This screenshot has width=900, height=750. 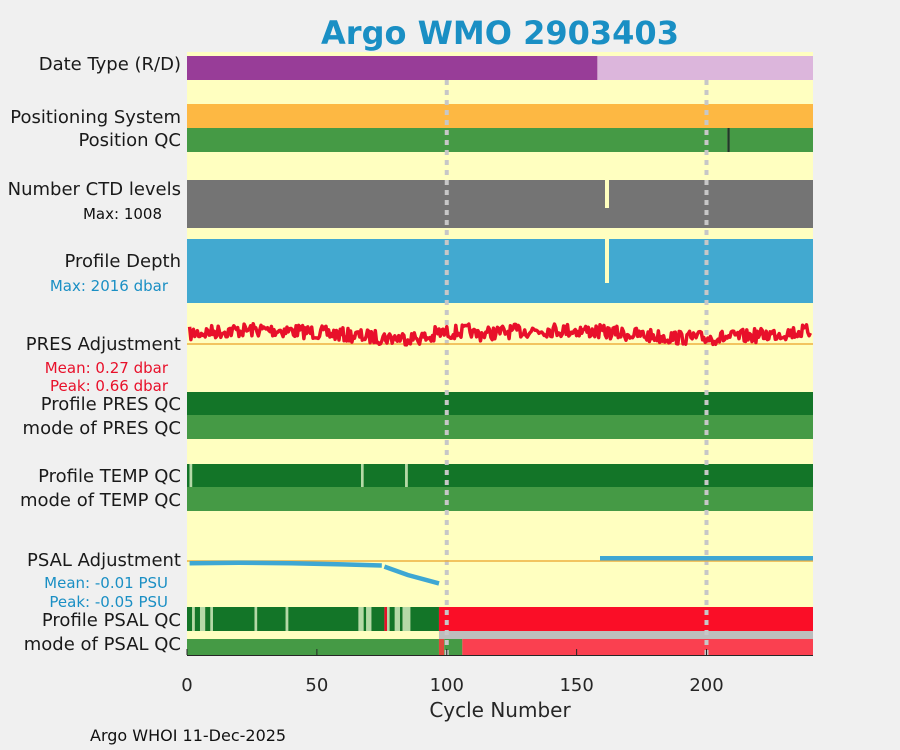 I want to click on label-mode-temp-qc: mode of TEMP QC, so click(x=100, y=500).